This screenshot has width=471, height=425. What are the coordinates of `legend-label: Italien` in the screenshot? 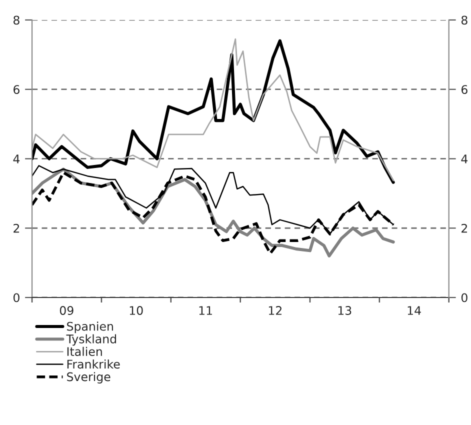 It's located at (84, 351).